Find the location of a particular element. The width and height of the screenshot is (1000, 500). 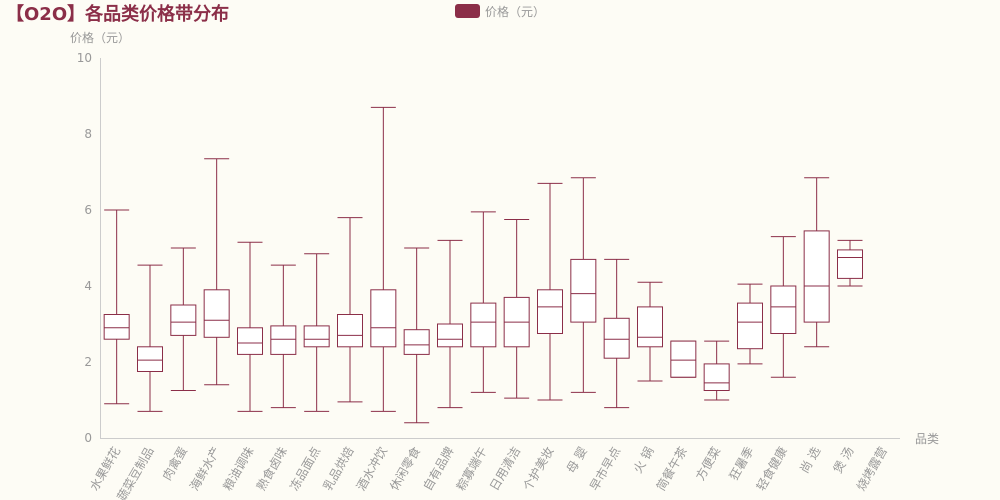

y-tick-label: 0 is located at coordinates (88, 438).